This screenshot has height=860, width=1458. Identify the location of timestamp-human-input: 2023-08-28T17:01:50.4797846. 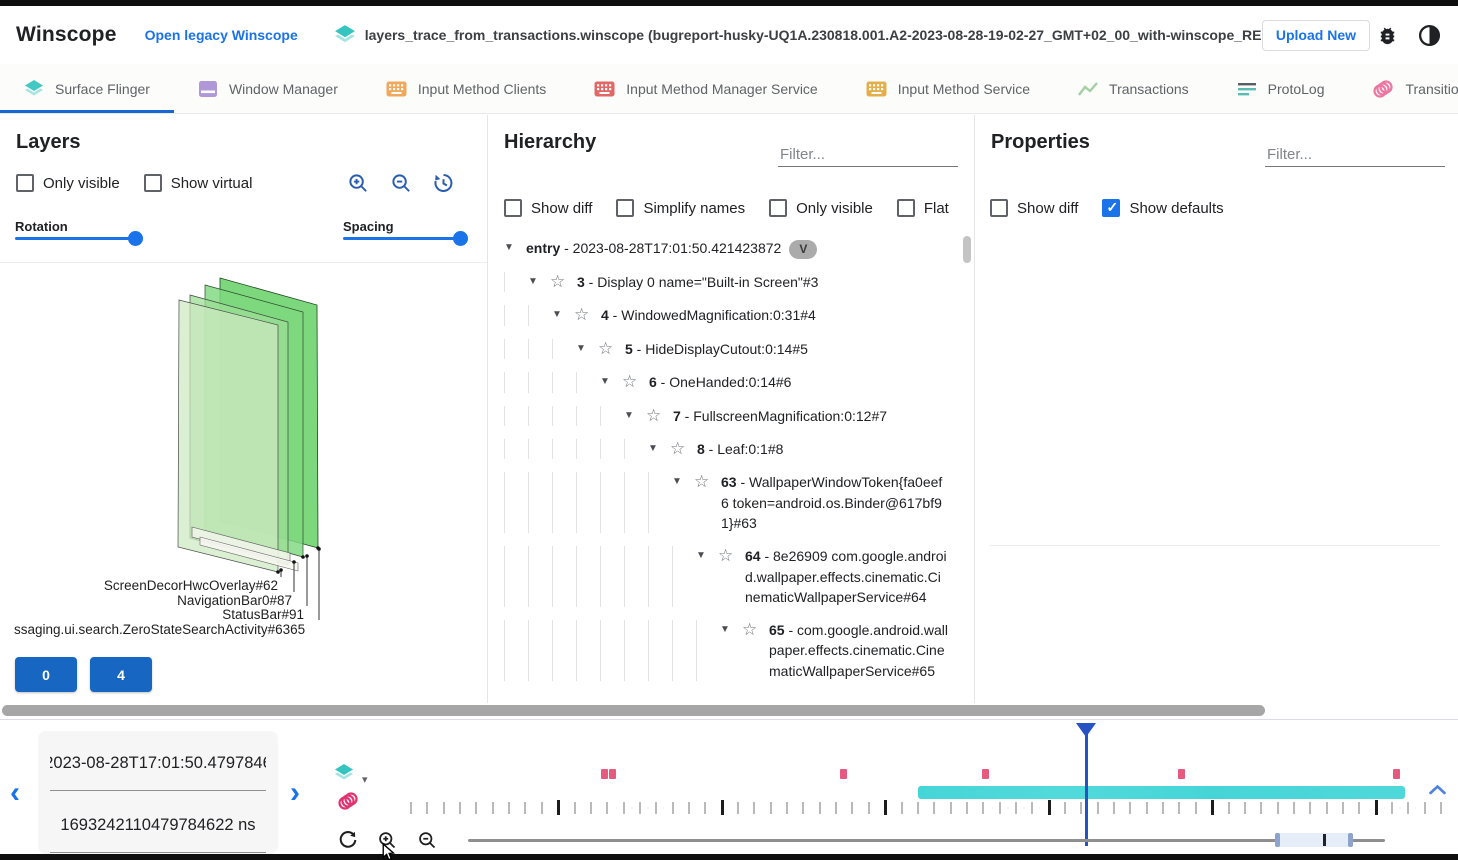
(158, 764).